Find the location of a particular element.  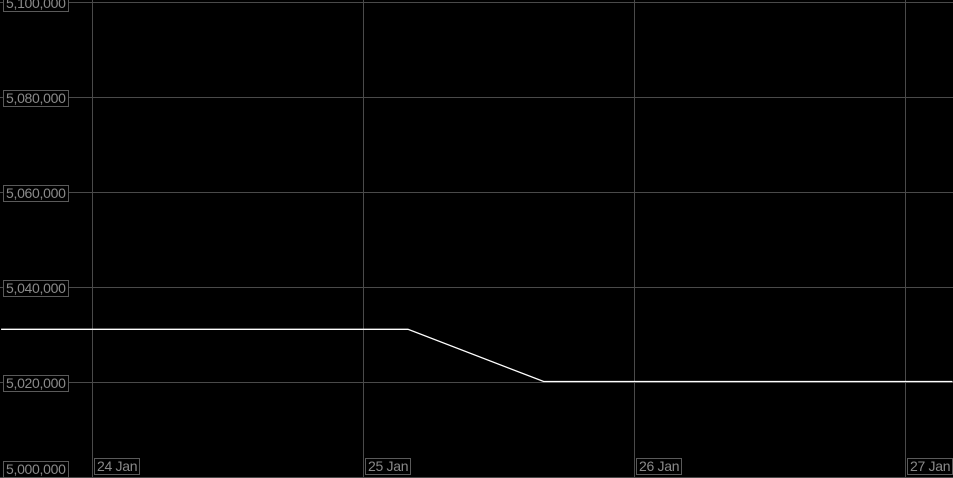

y-tick-label: 5,080,000 is located at coordinates (36, 98).